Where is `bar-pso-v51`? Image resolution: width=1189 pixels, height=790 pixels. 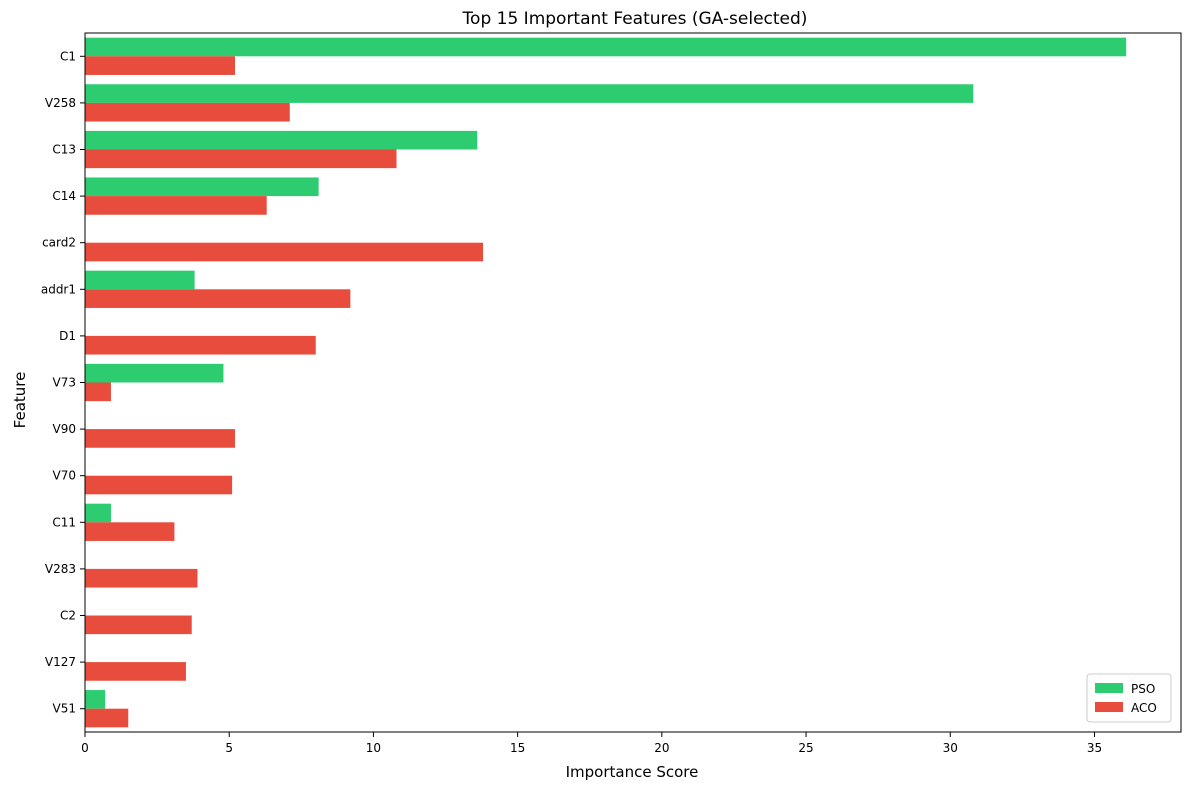 bar-pso-v51 is located at coordinates (95, 699).